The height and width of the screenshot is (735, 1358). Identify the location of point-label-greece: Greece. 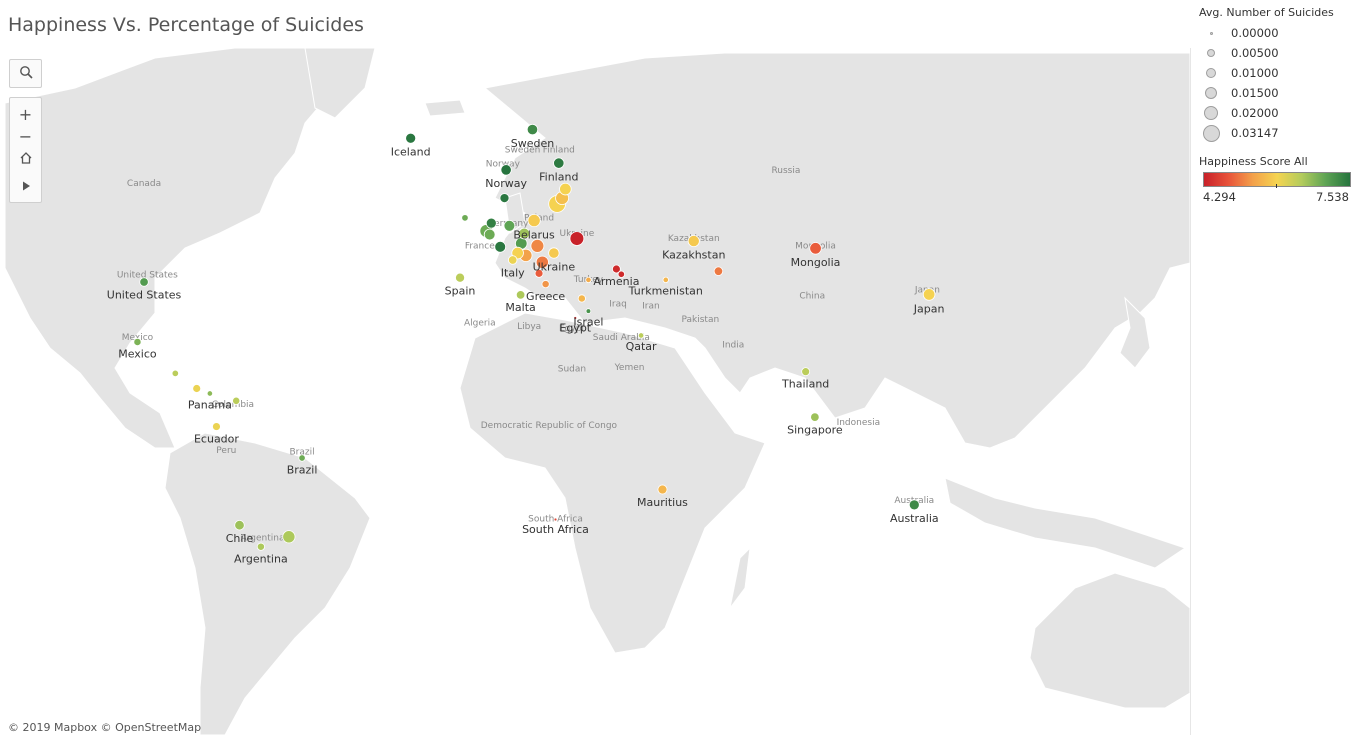
(545, 296).